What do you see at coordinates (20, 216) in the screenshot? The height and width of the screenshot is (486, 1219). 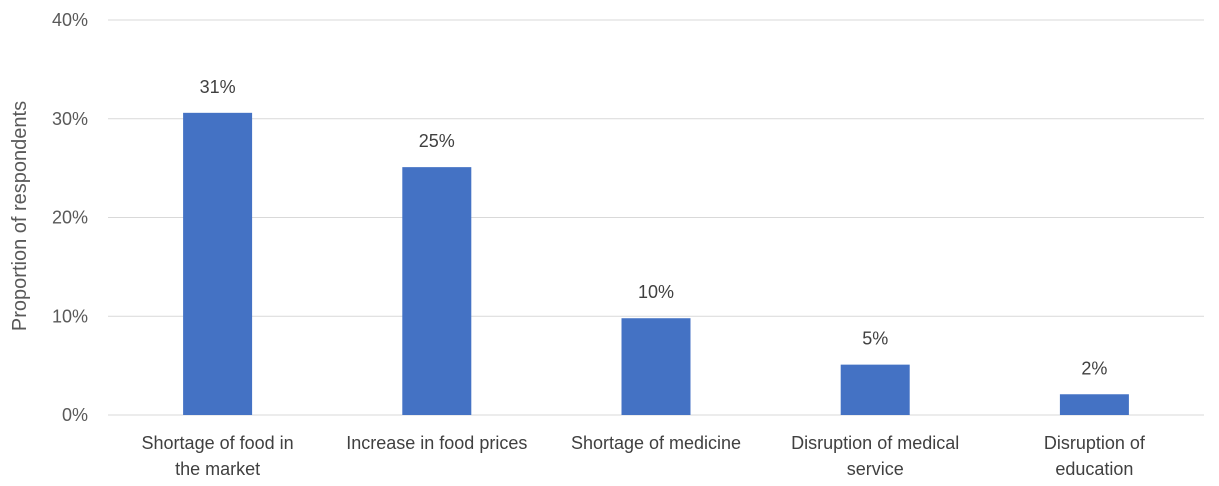 I see `y-axis-title: Proportion of respondents` at bounding box center [20, 216].